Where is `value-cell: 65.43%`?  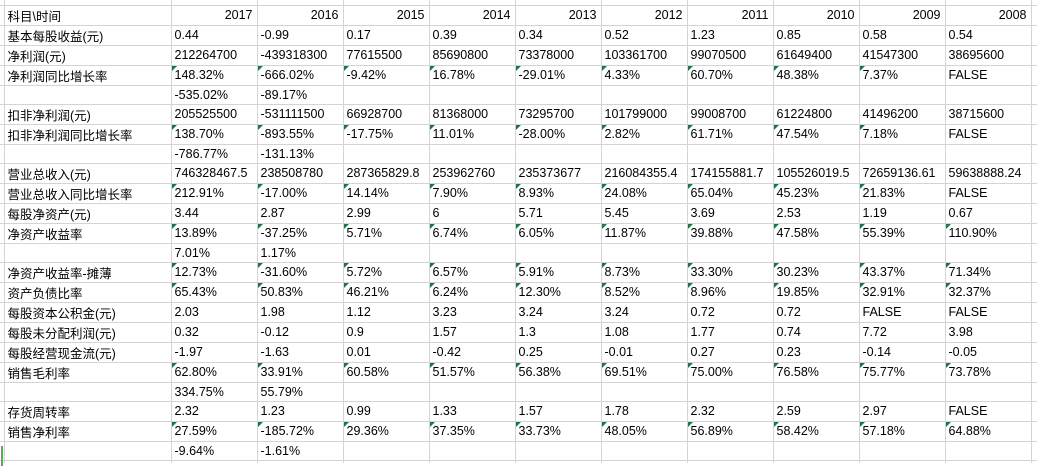
value-cell: 65.43% is located at coordinates (214, 292).